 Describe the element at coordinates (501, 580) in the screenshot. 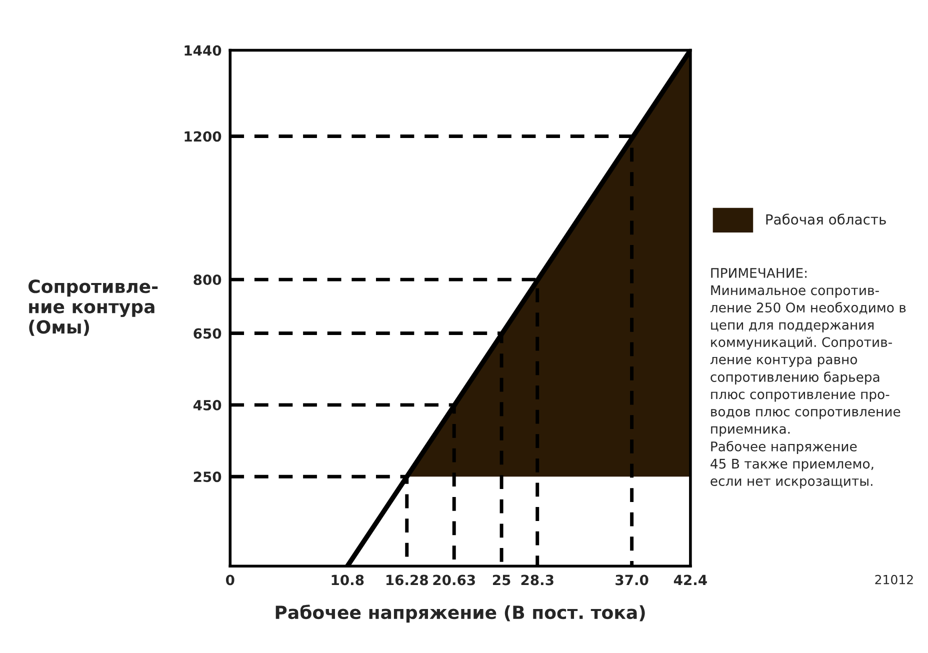

I see `x-tick-label: 25` at that location.